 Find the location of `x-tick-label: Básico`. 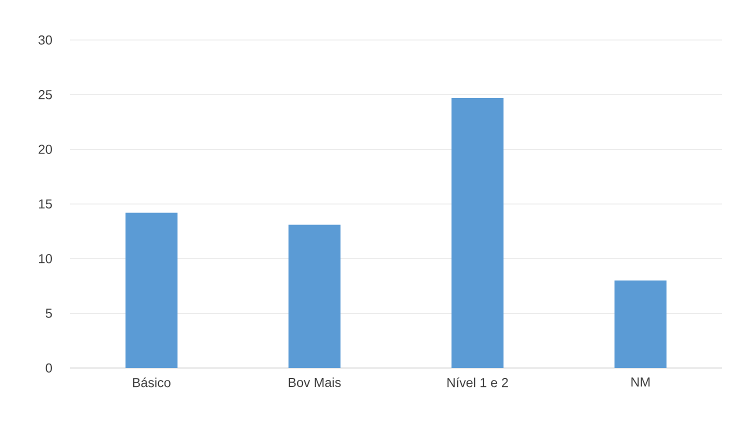

x-tick-label: Básico is located at coordinates (151, 383).